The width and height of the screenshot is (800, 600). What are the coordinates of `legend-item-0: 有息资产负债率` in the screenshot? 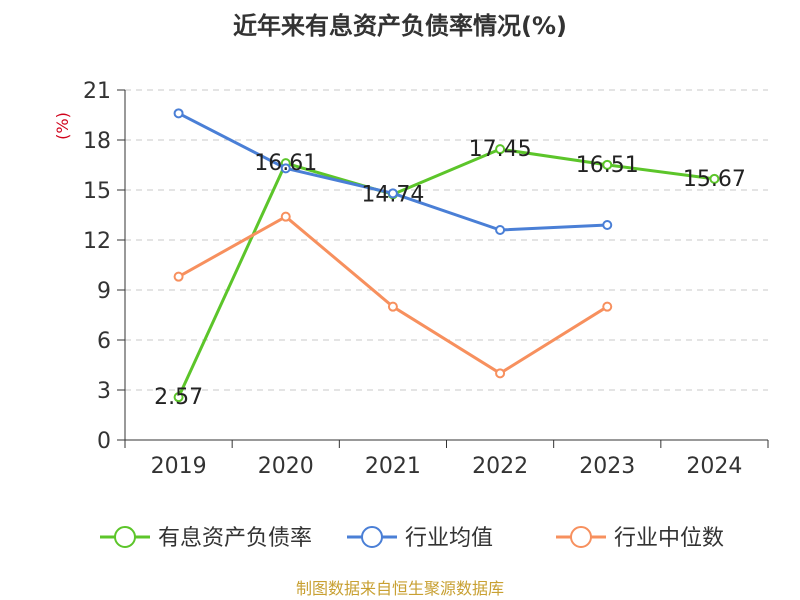 It's located at (206, 538).